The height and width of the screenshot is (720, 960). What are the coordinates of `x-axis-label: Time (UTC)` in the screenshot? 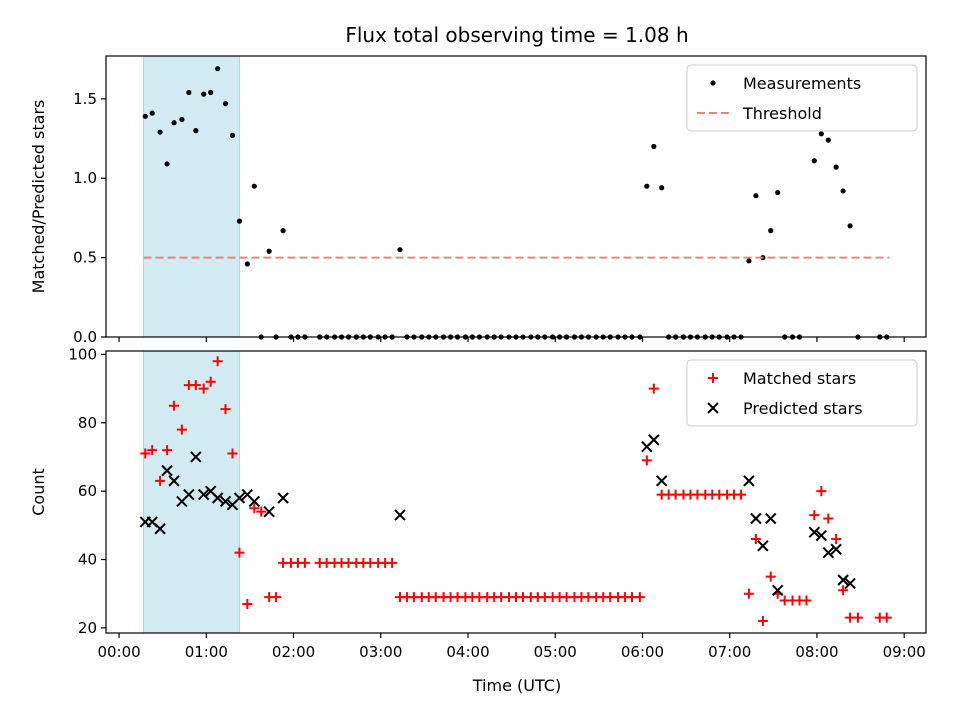 It's located at (516, 685).